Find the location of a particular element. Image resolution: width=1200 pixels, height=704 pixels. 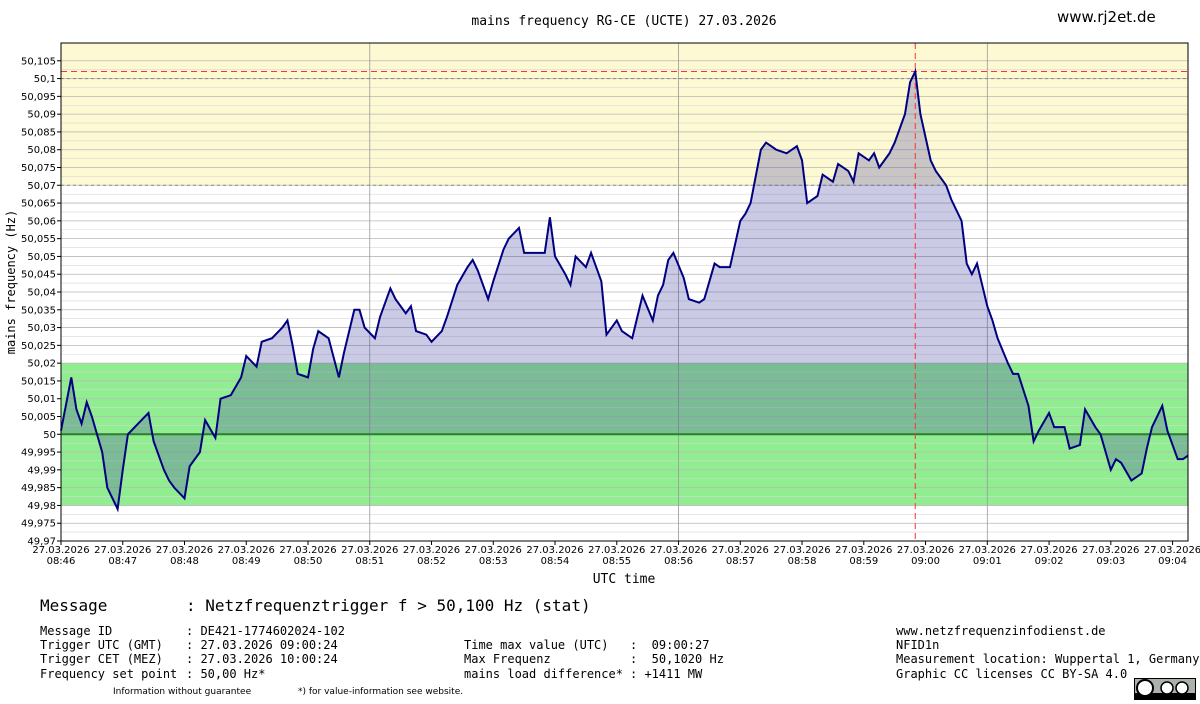

x-tick-label: 27.03.2026 08:46 is located at coordinates (61, 556).